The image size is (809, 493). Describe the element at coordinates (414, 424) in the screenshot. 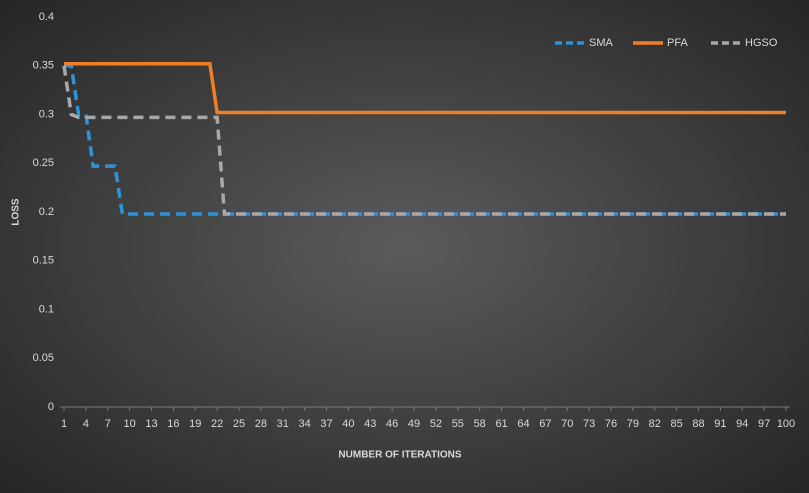

I see `x-tick-label: 49` at that location.